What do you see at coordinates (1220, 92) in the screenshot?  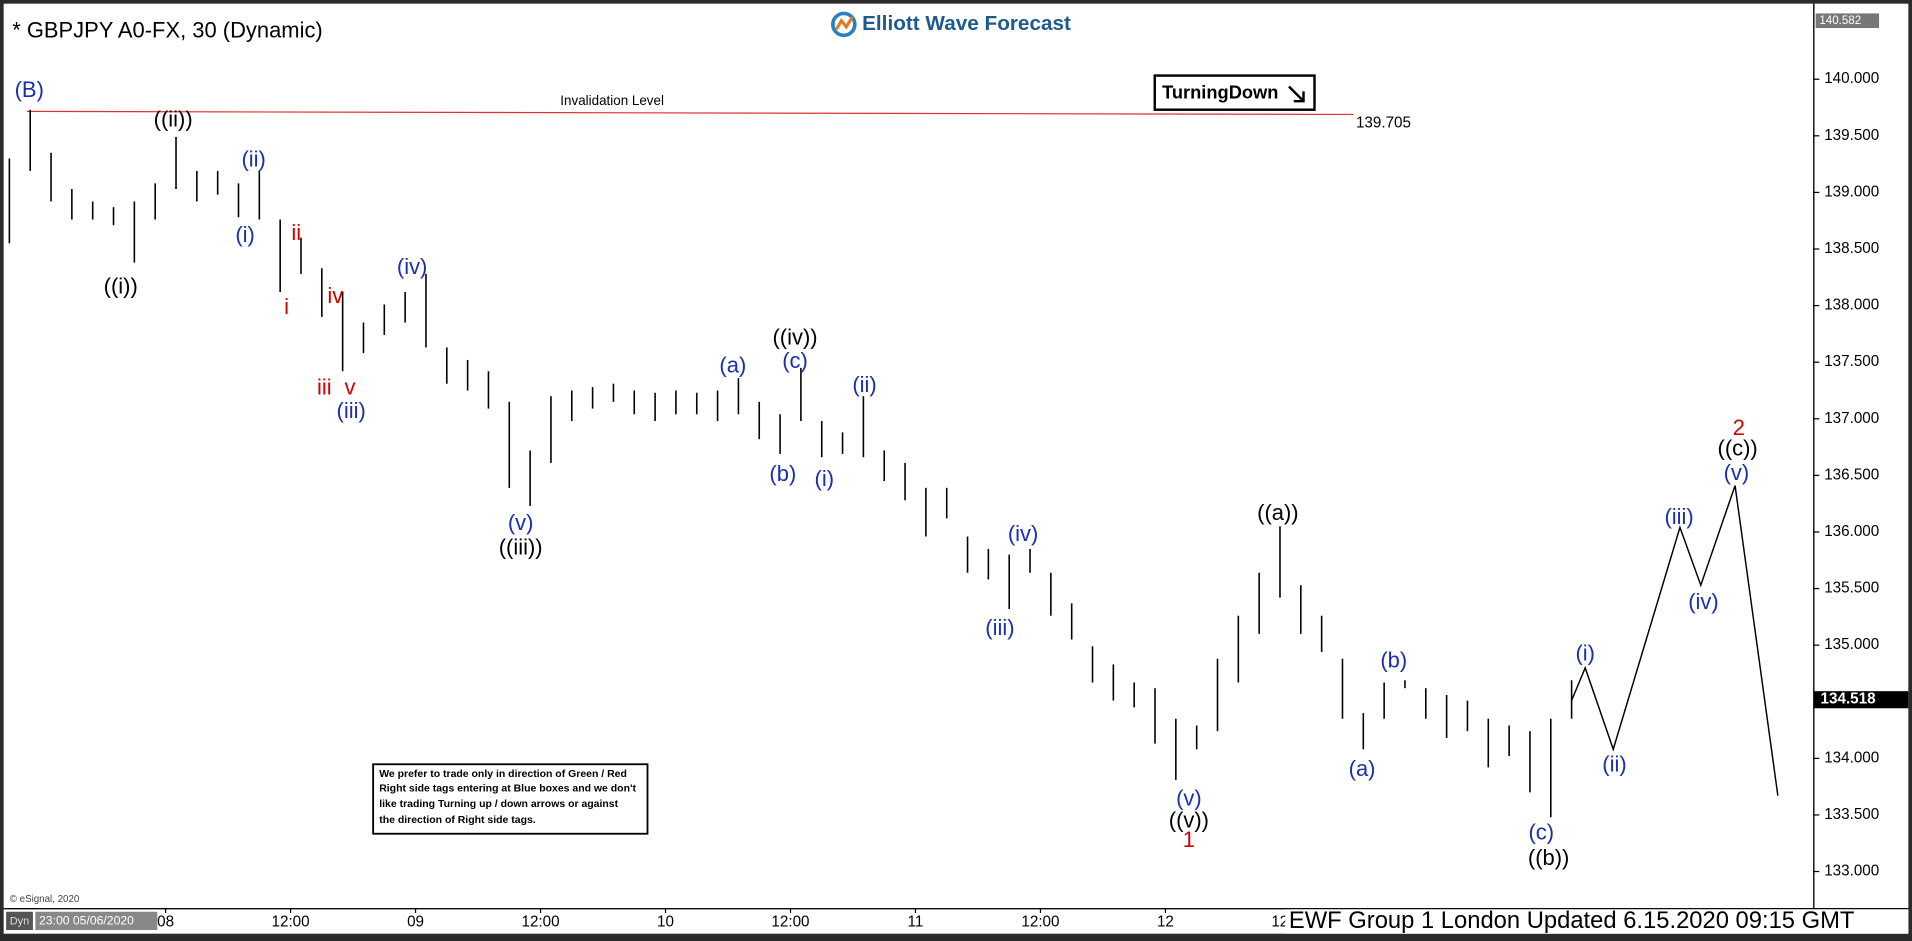 I see `badge-text: TurningDown` at bounding box center [1220, 92].